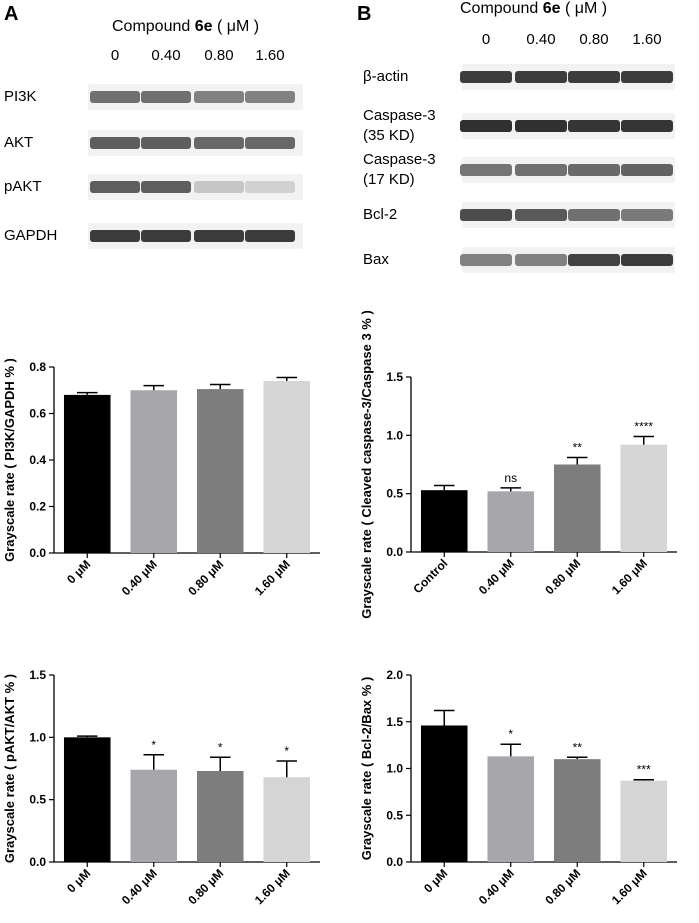  What do you see at coordinates (270, 55) in the screenshot?
I see `a-lane-label-3: 1.60` at bounding box center [270, 55].